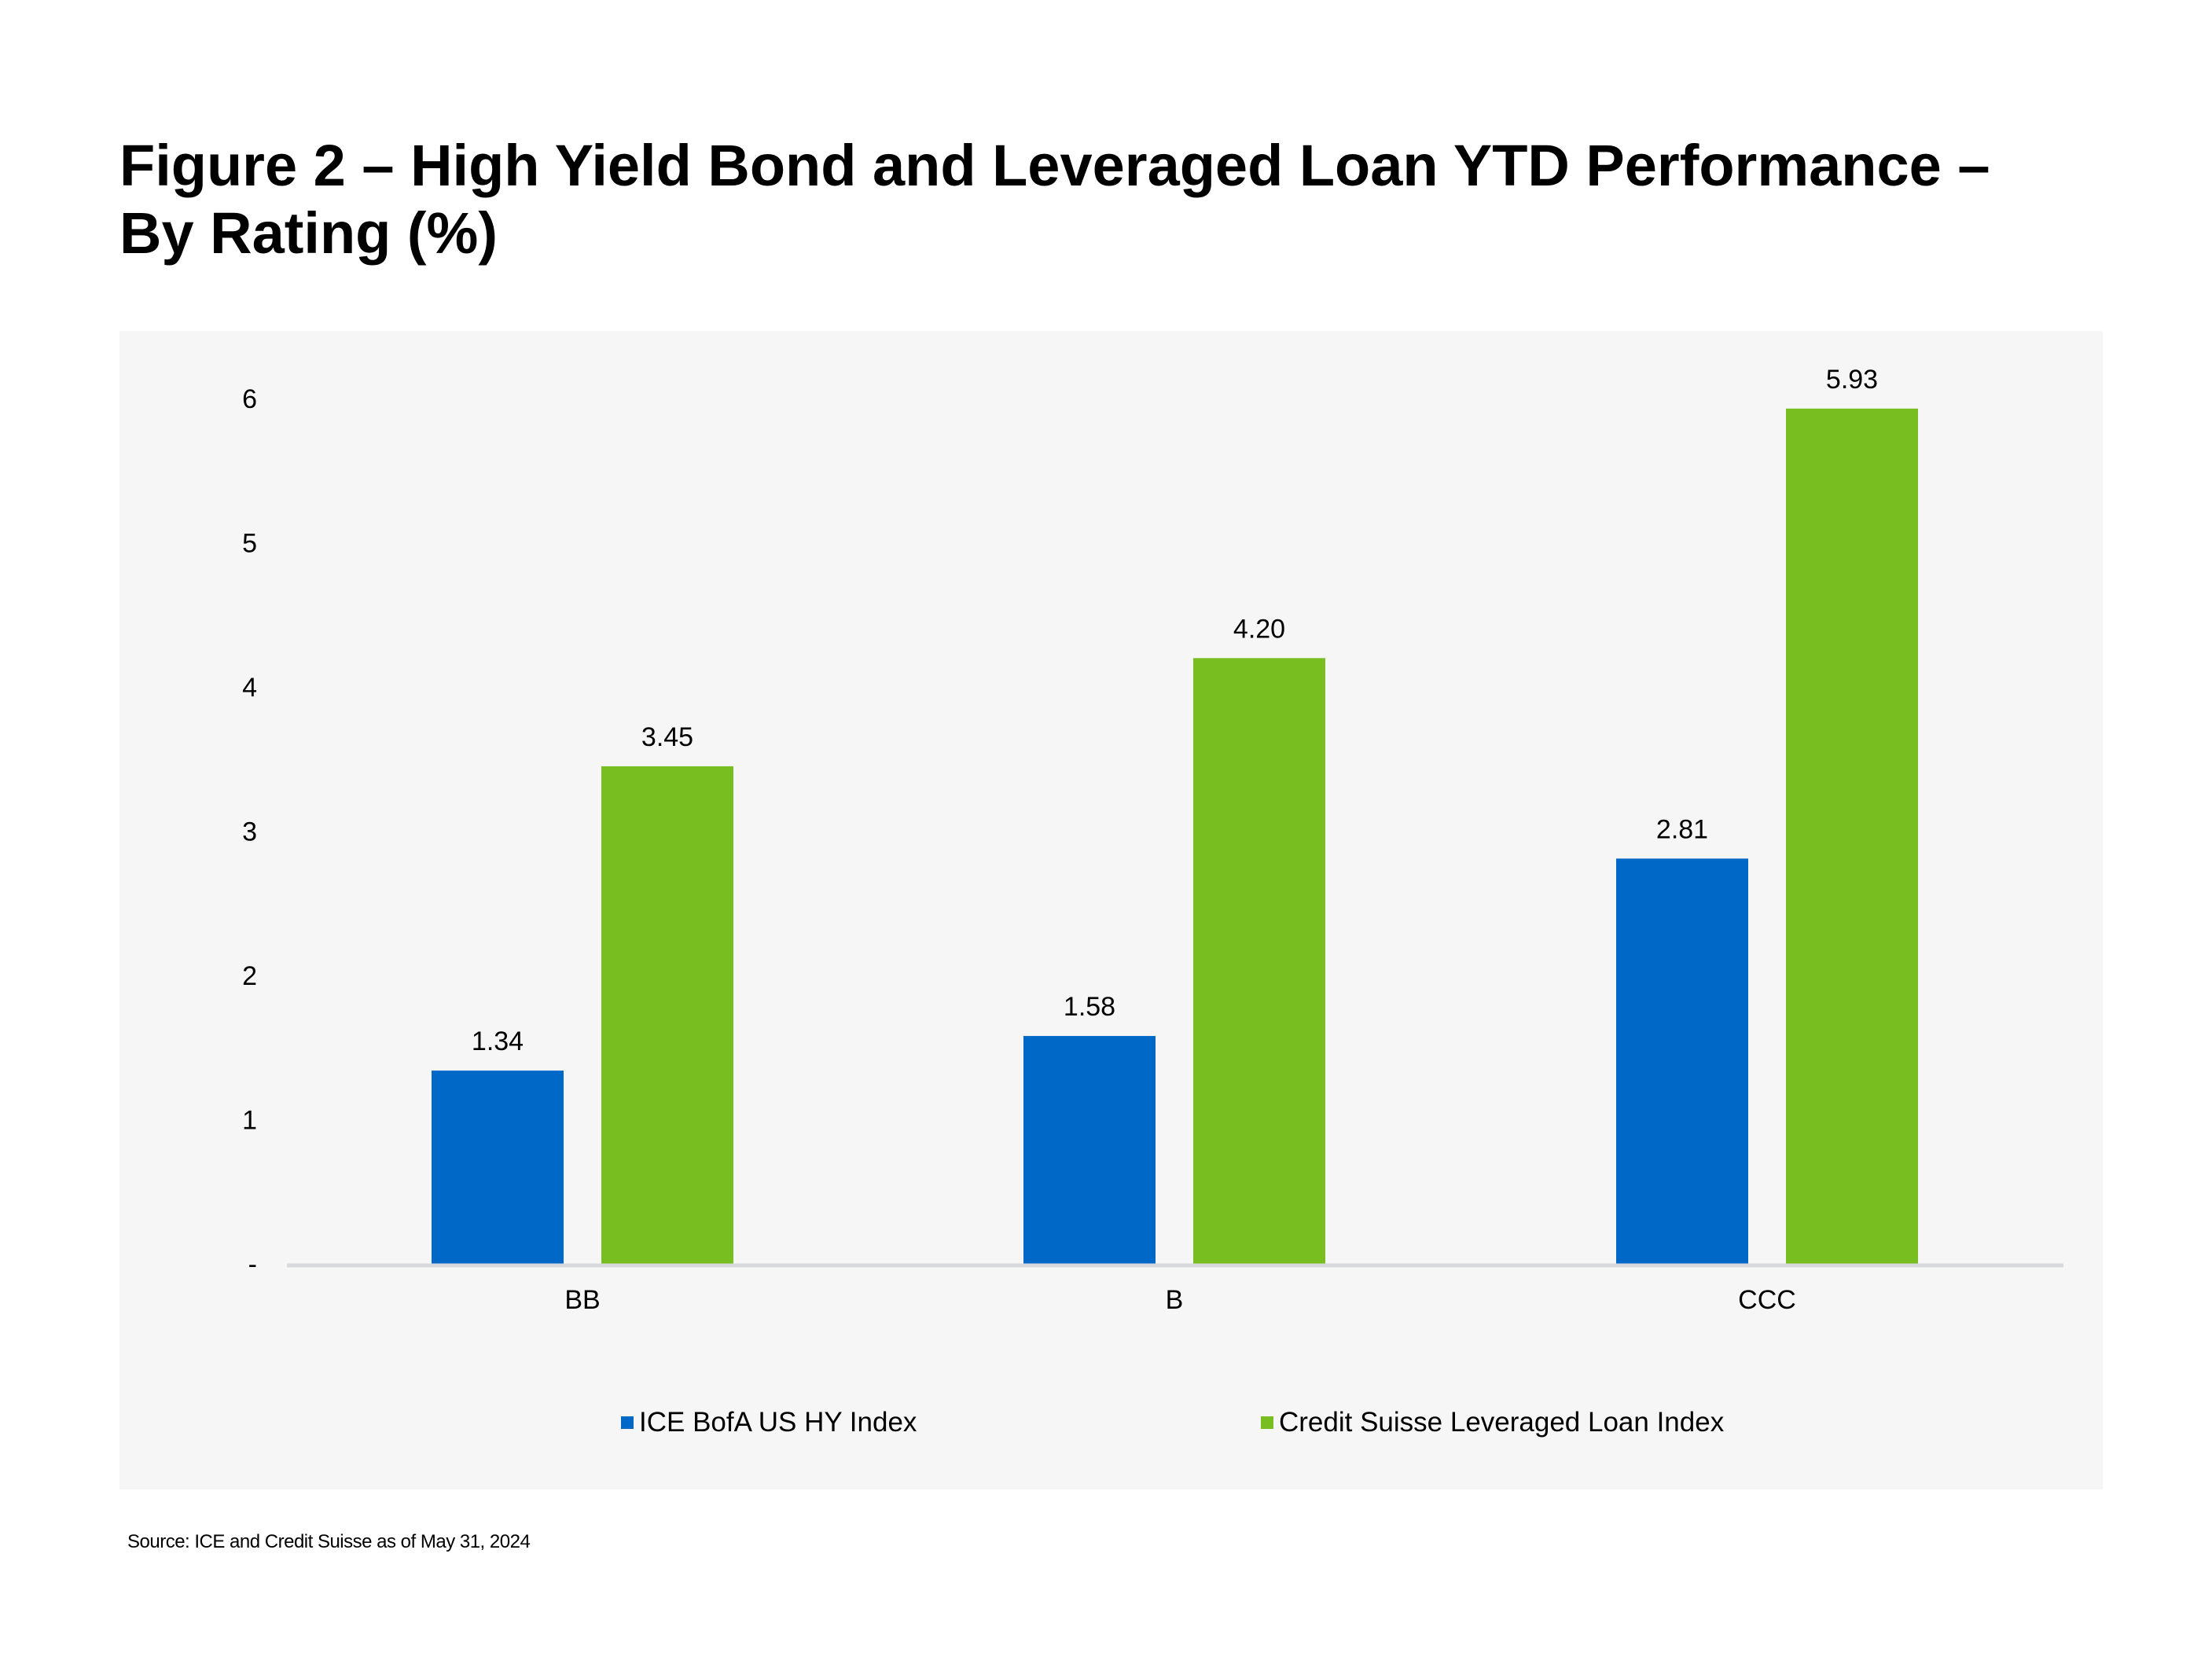 The image size is (2212, 1660). What do you see at coordinates (249, 544) in the screenshot?
I see `y-tick-label: 5` at bounding box center [249, 544].